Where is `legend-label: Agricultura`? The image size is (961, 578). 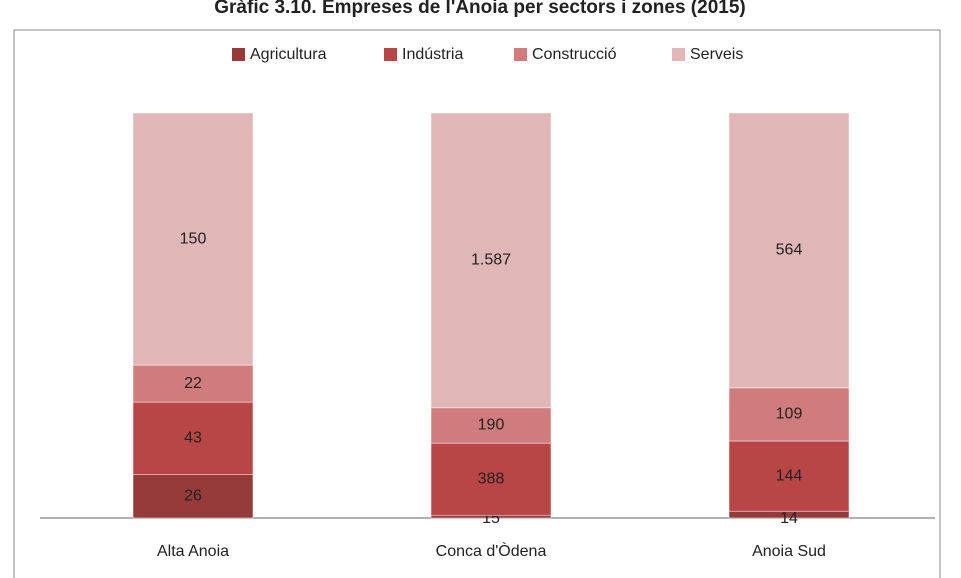 legend-label: Agricultura is located at coordinates (288, 54).